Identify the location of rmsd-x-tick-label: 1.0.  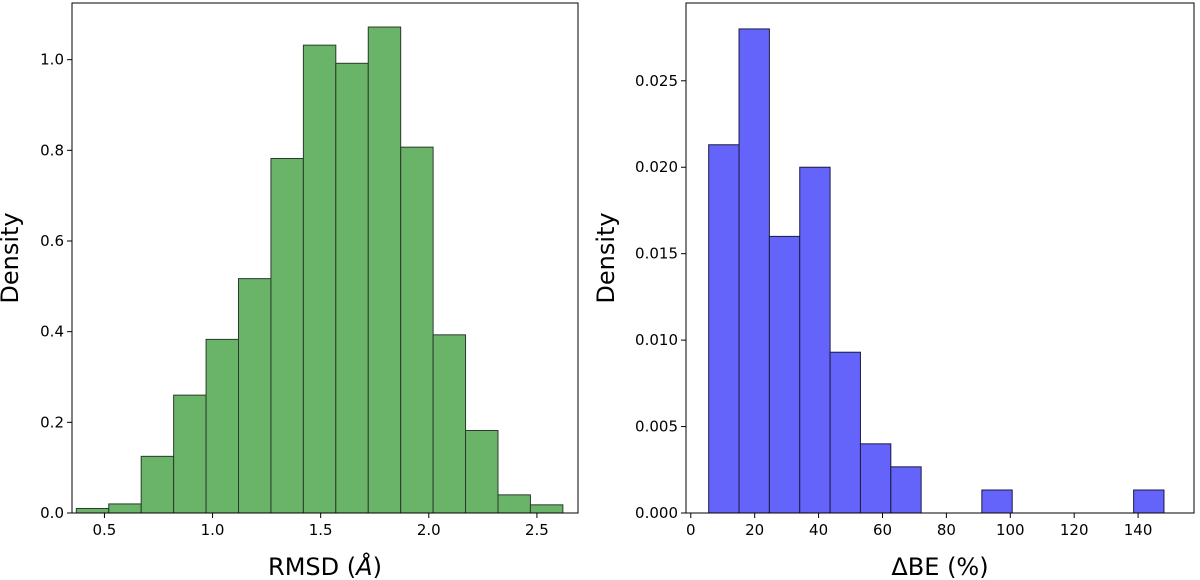
(213, 530).